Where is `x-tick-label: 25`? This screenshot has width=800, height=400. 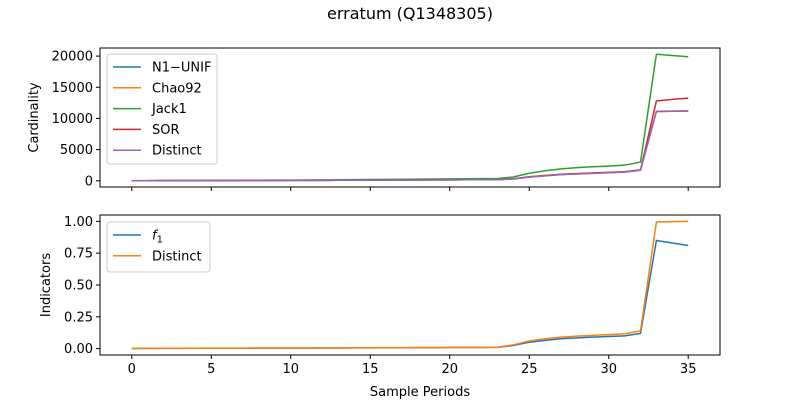
x-tick-label: 25 is located at coordinates (529, 369).